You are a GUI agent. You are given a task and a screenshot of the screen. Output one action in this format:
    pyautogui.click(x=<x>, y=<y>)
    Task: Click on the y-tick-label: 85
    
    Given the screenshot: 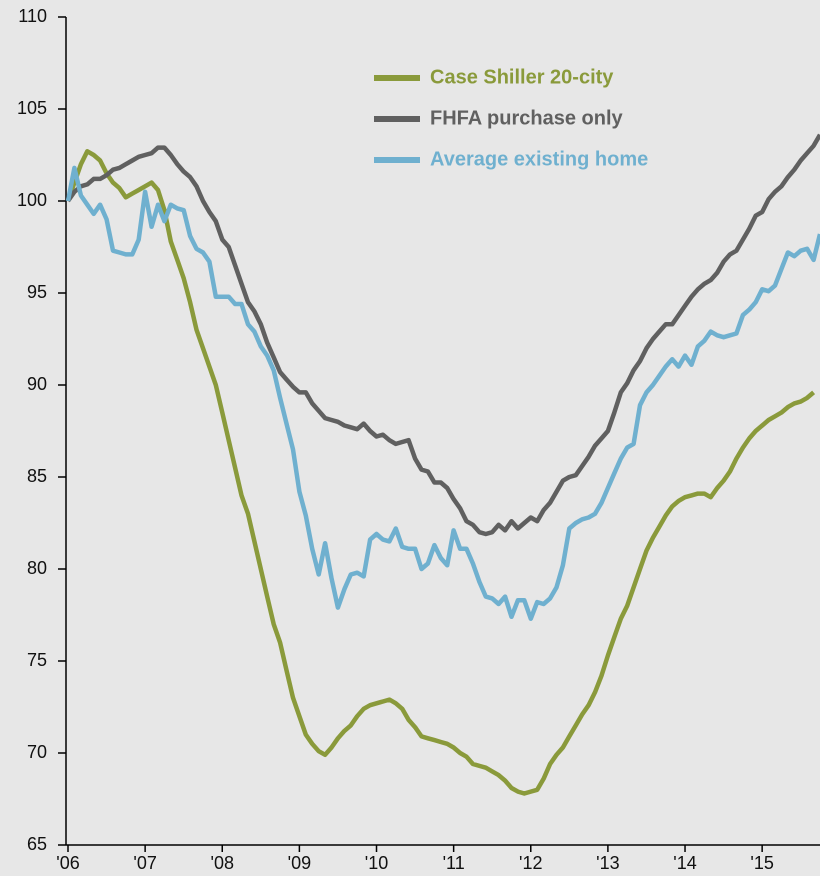 What is the action you would take?
    pyautogui.click(x=37, y=476)
    